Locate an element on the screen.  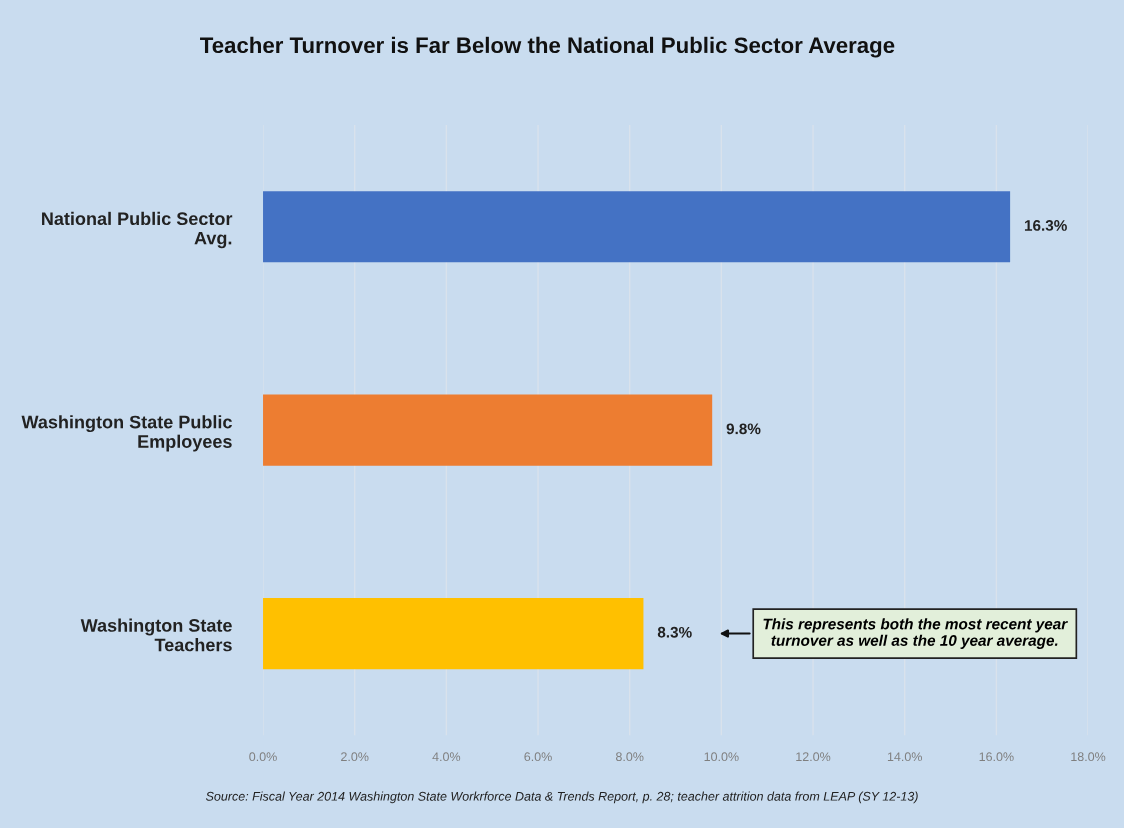
data-label: 8.3% is located at coordinates (674, 632).